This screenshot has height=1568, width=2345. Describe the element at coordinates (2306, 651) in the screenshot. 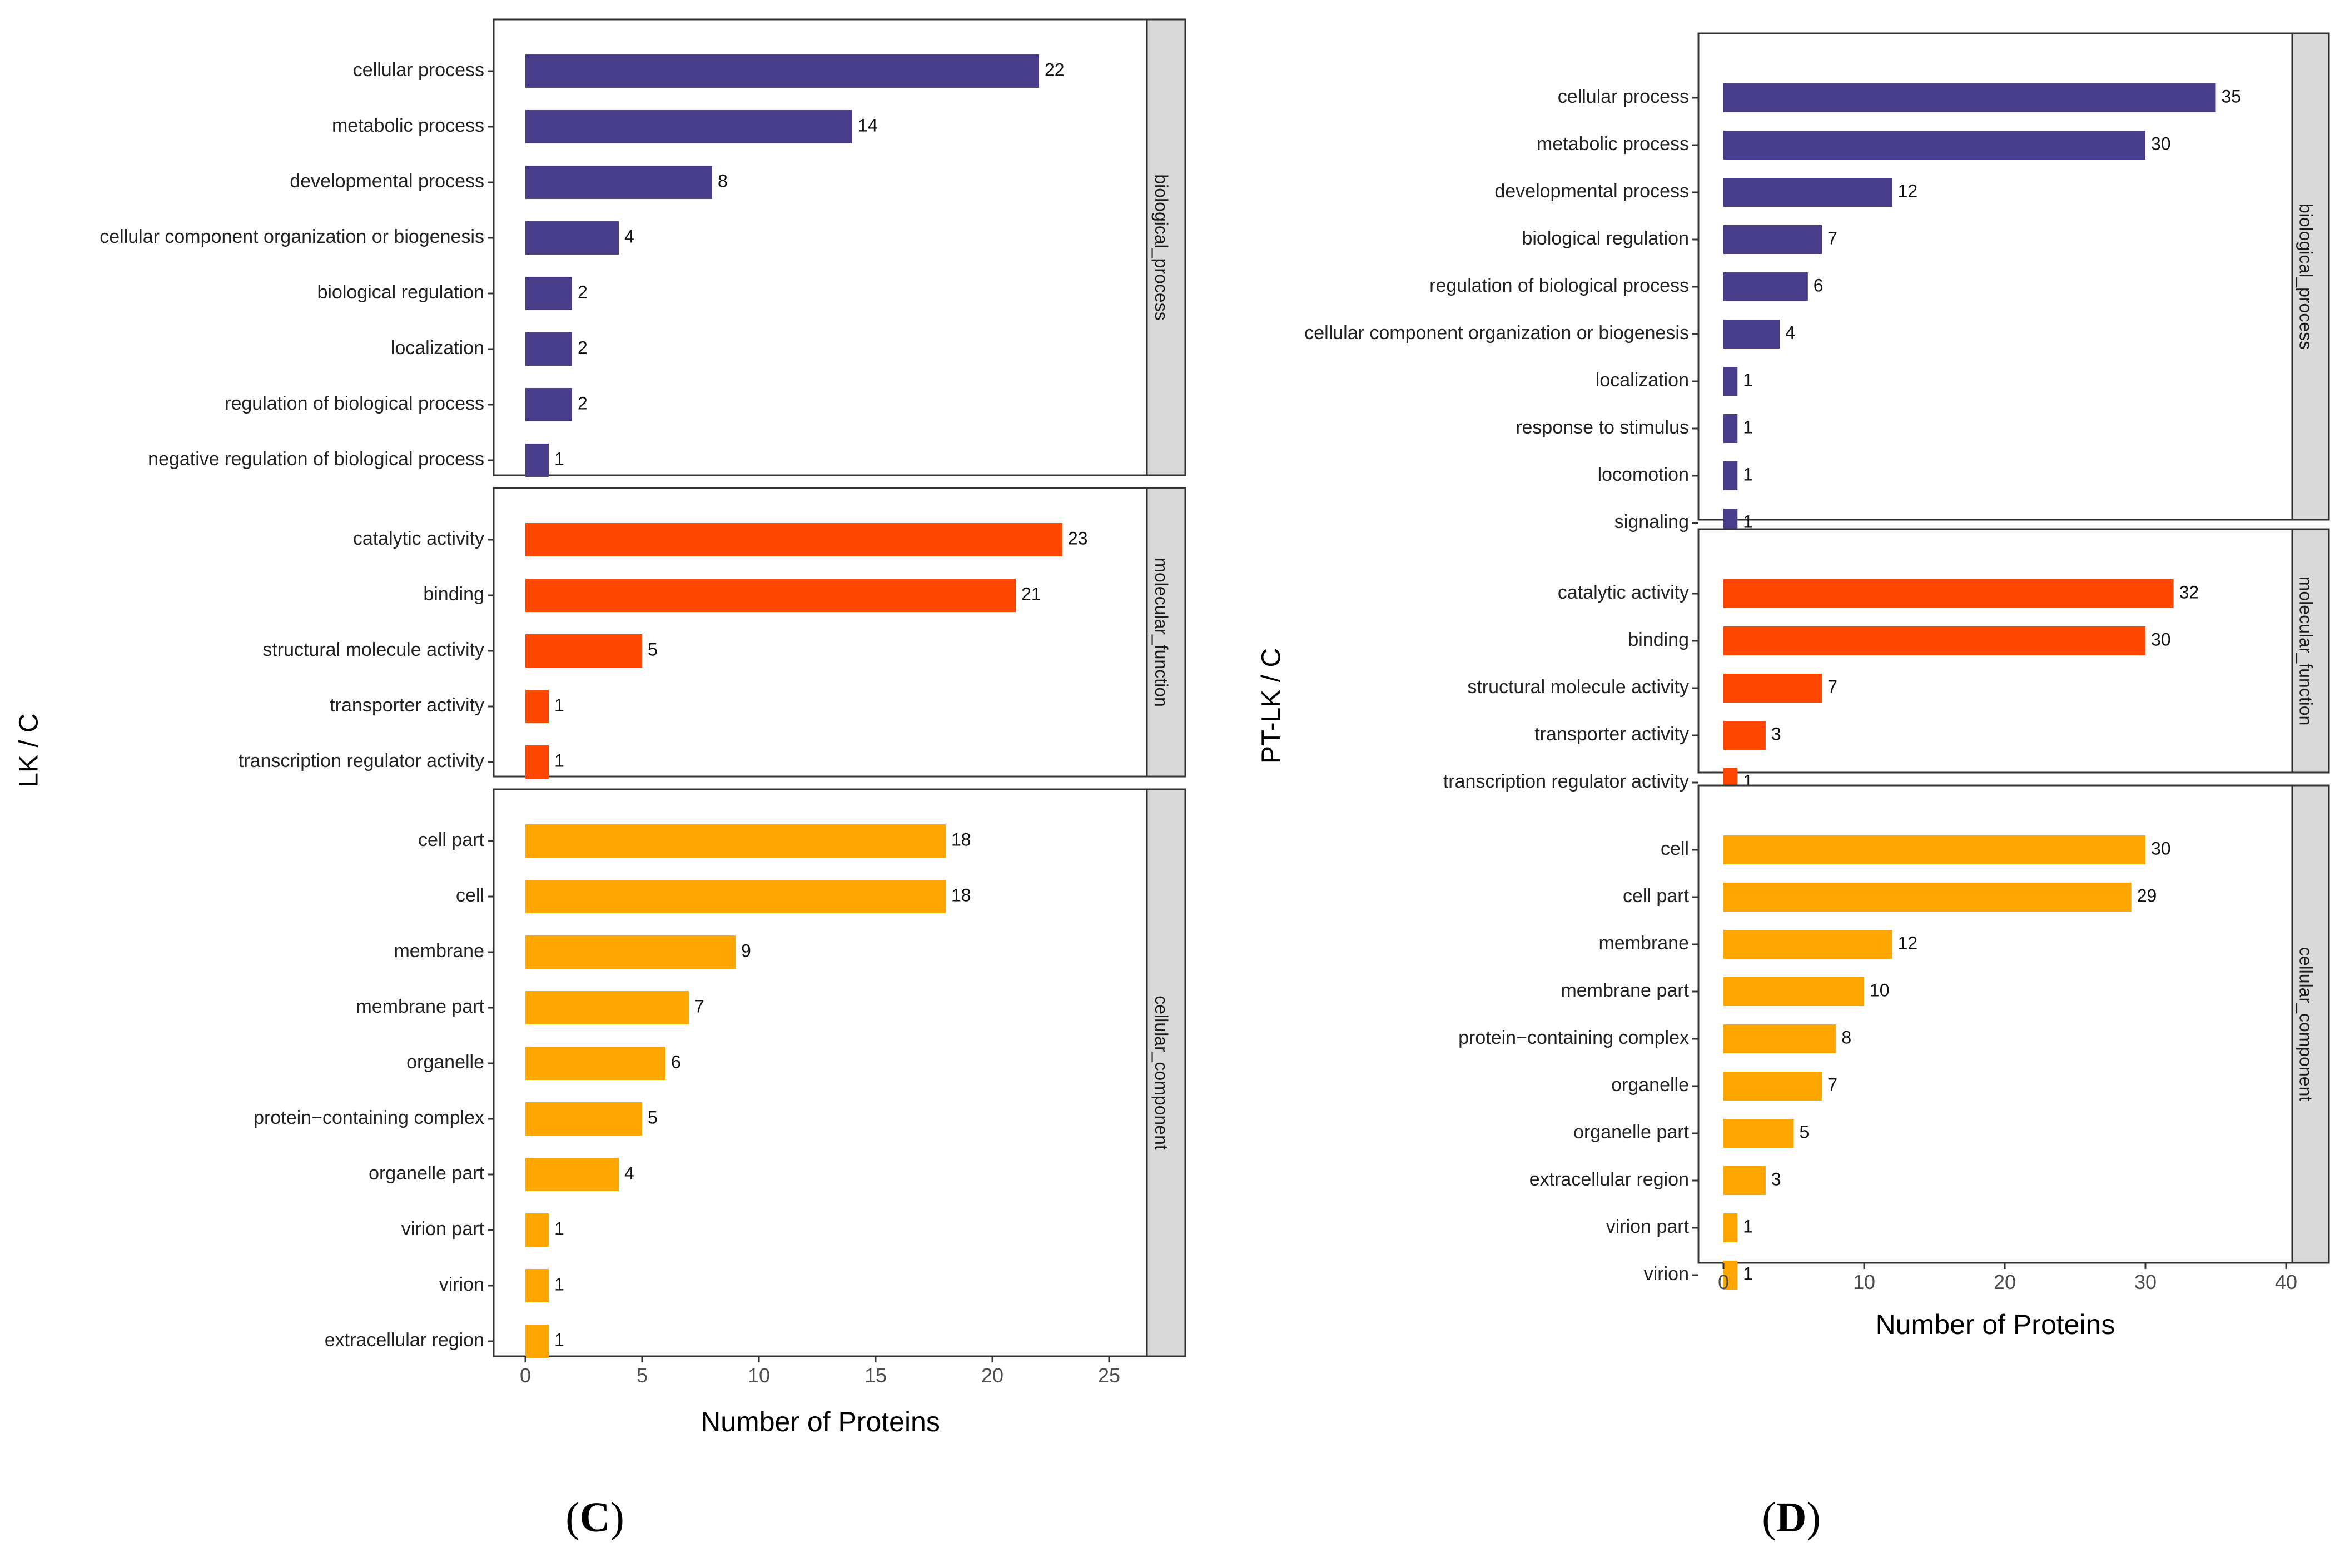

I see `facet-strip-label: molecular_function` at that location.